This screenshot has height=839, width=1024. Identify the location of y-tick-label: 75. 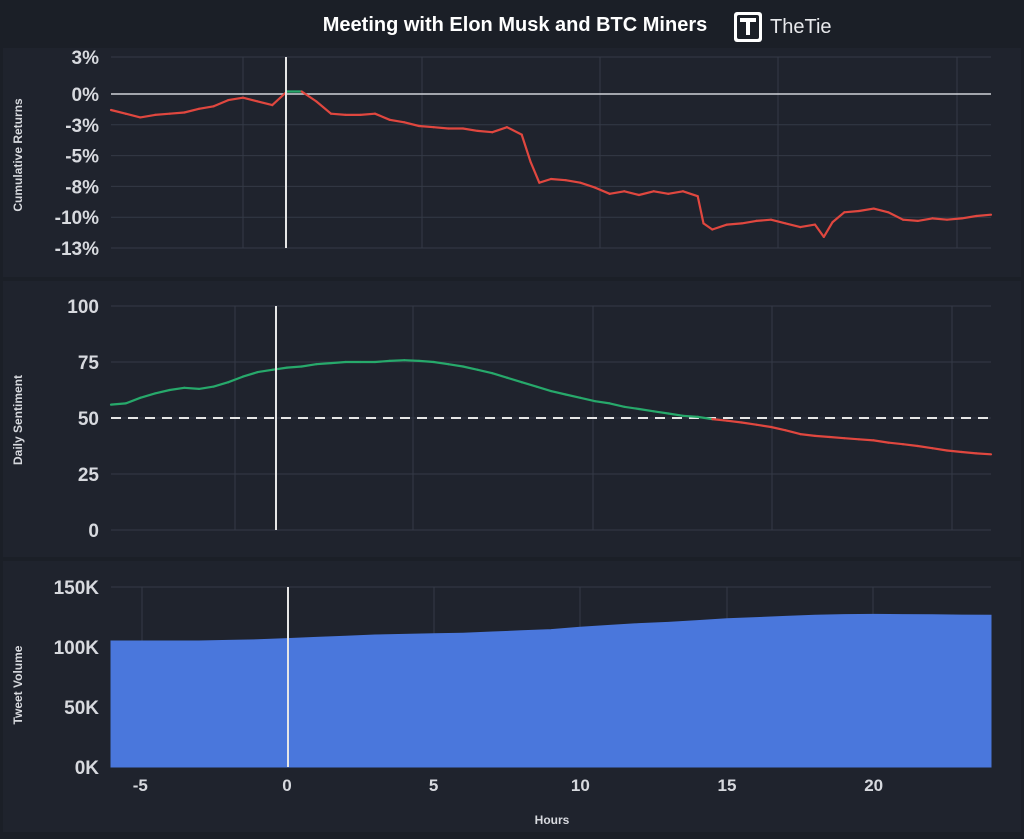
(89, 363).